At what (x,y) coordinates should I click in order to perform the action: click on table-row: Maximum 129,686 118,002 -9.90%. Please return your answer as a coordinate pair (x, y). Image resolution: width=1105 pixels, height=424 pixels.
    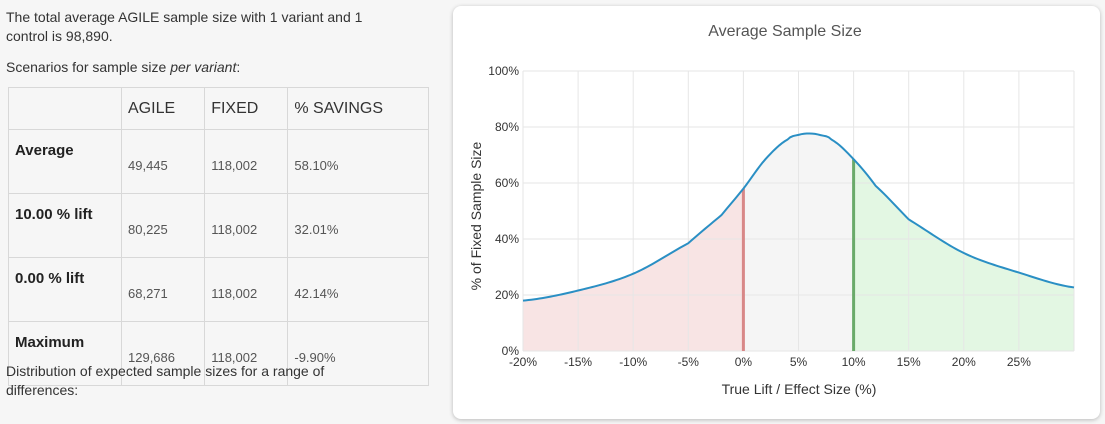
    Looking at the image, I should click on (218, 353).